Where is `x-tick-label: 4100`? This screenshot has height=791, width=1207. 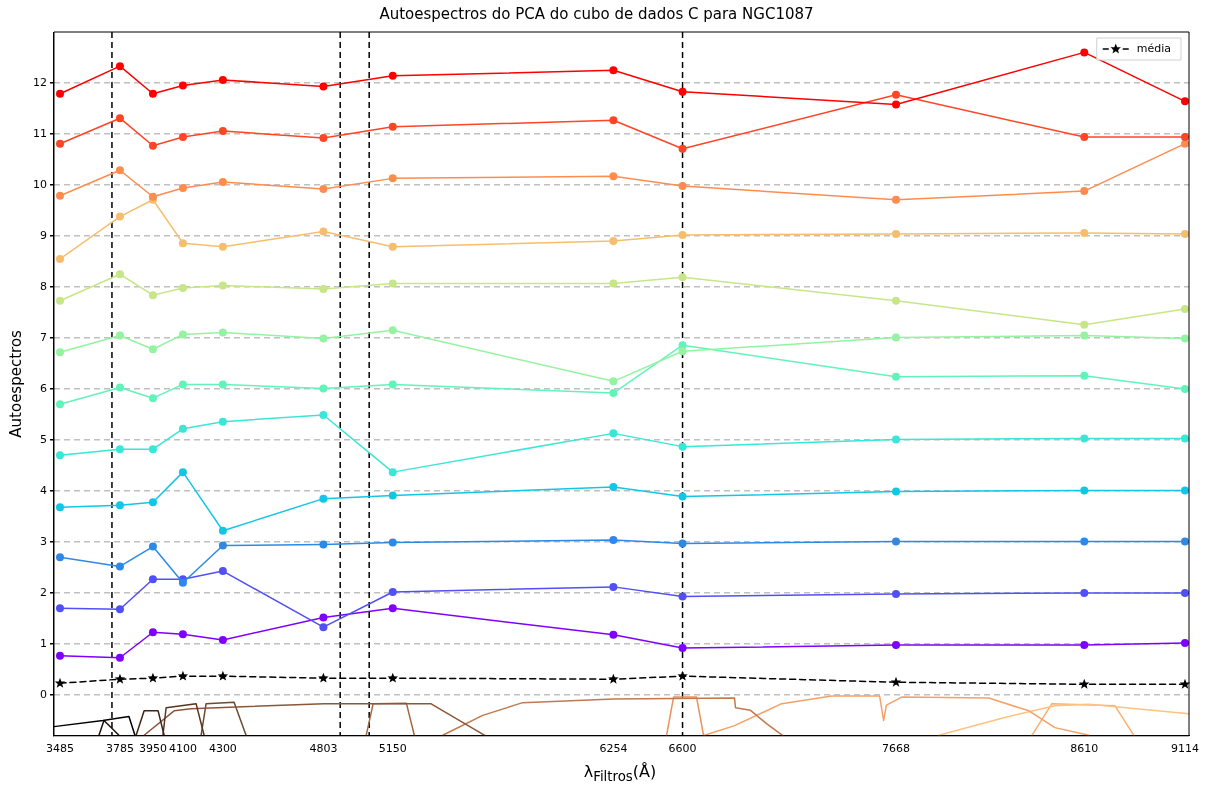
x-tick-label: 4100 is located at coordinates (182, 749).